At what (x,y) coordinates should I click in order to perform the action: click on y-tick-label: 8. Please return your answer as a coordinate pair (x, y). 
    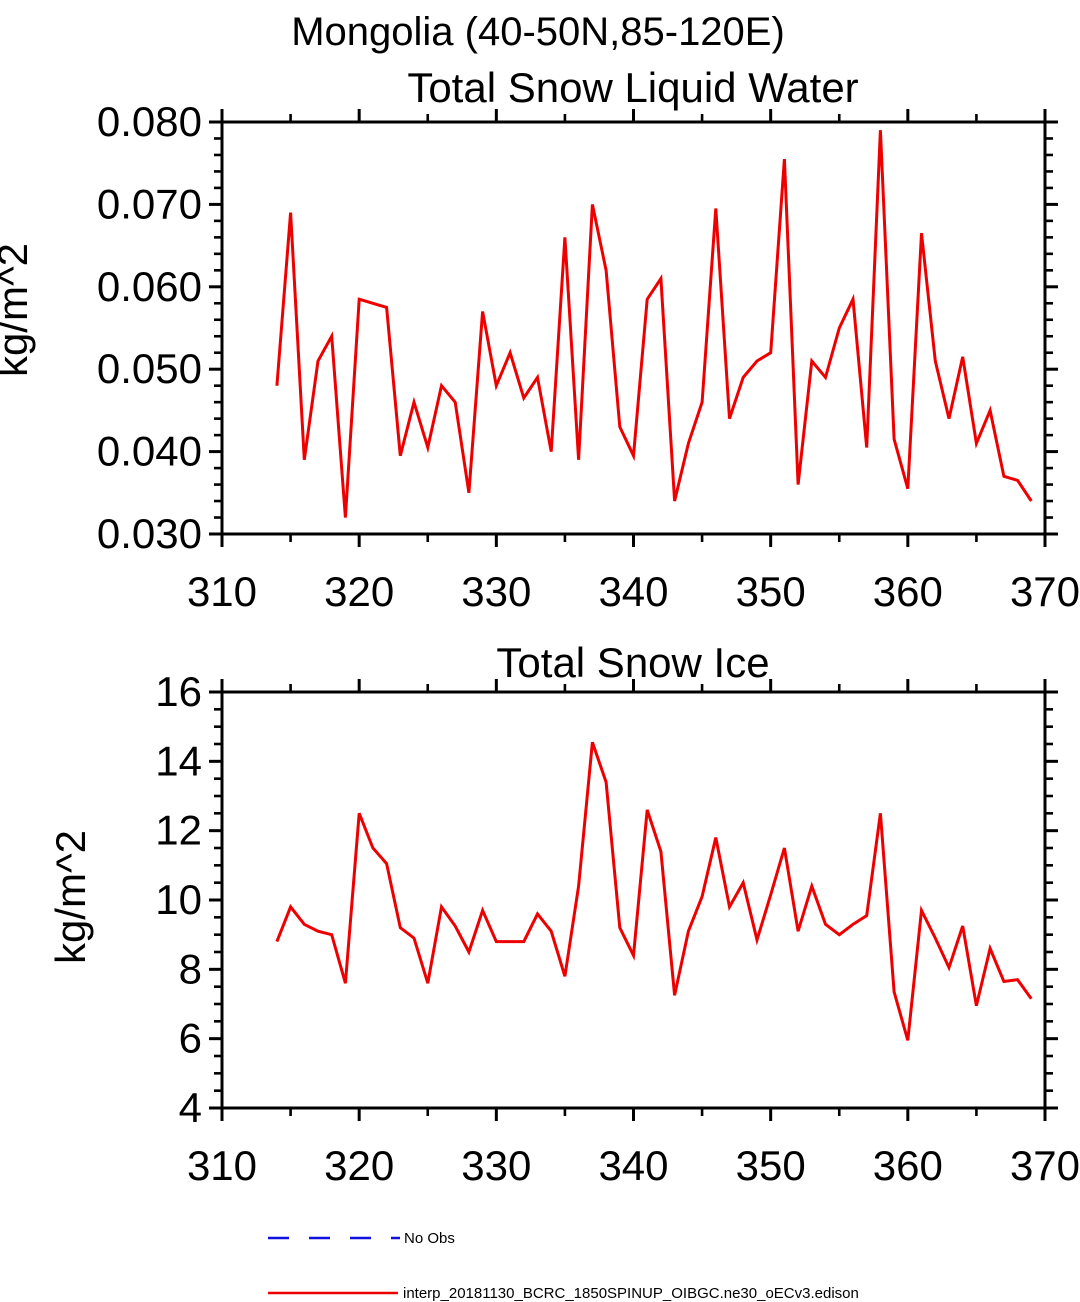
    Looking at the image, I should click on (190, 968).